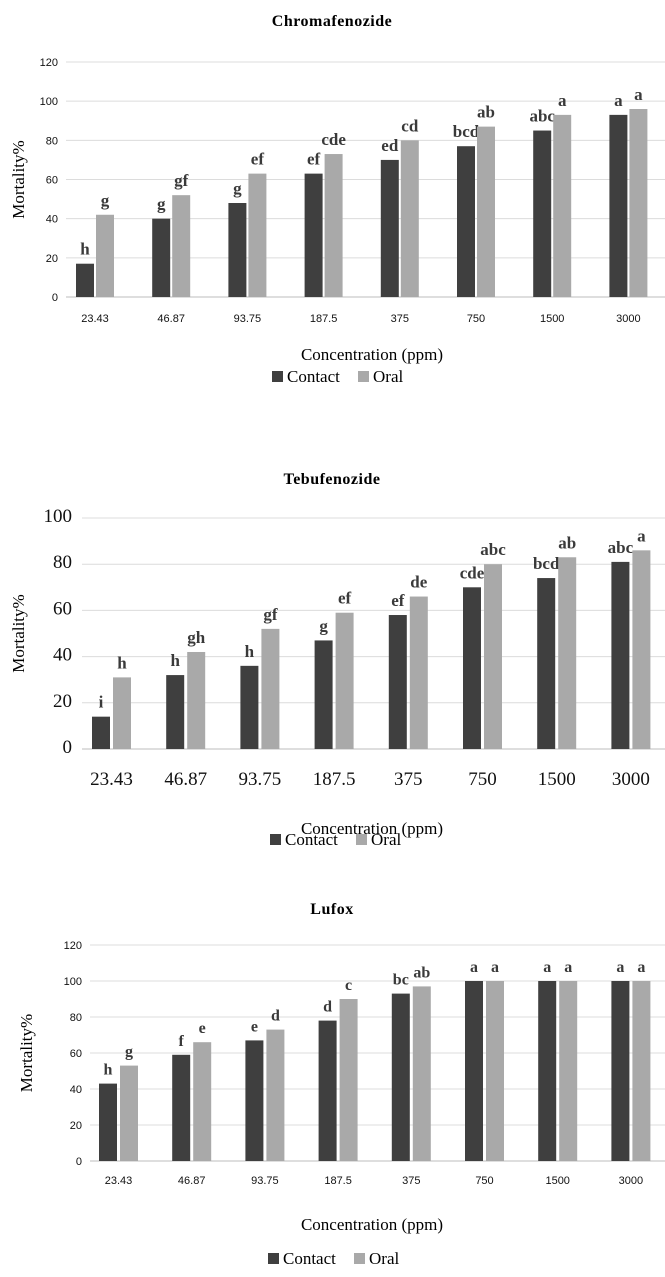  Describe the element at coordinates (101, 702) in the screenshot. I see `significance-label: i` at that location.